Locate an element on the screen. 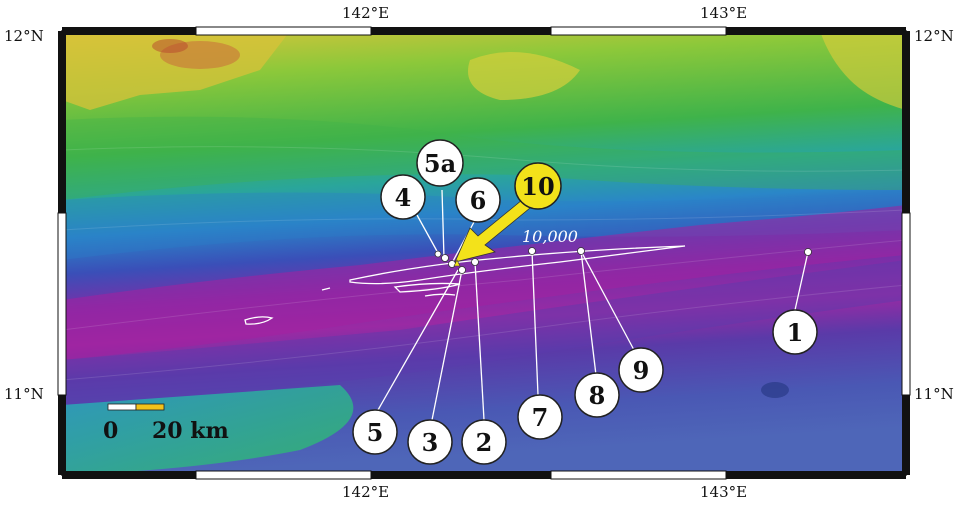  lat-label-left-bottom: 11°N is located at coordinates (24, 394).